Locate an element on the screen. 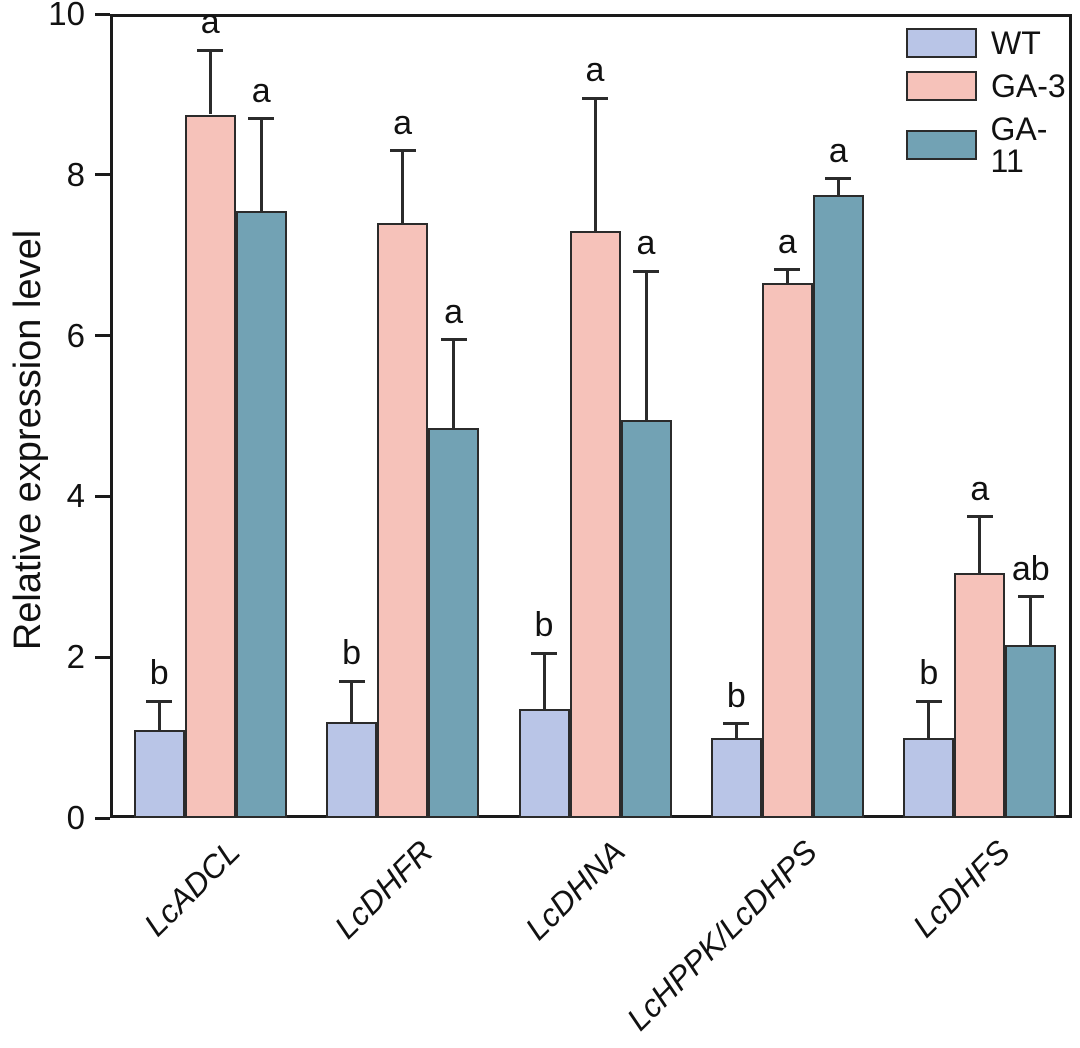  y-tick-label: 2 is located at coordinates (75, 657).